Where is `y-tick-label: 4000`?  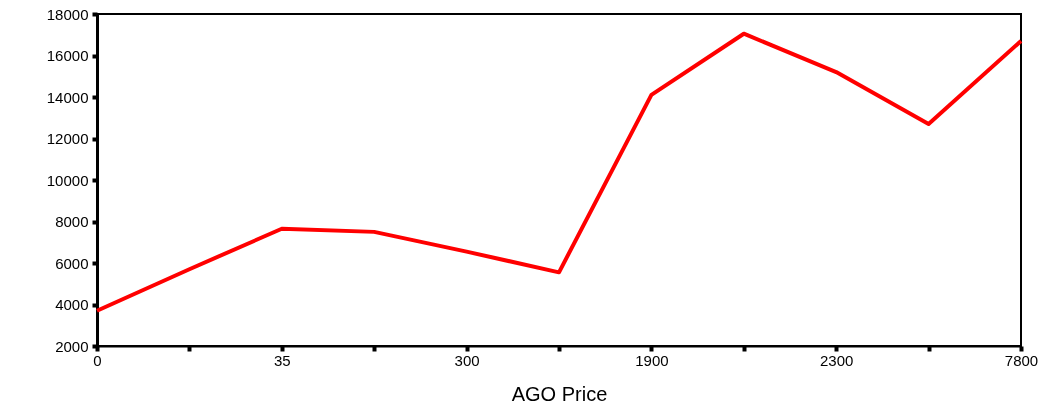 y-tick-label: 4000 is located at coordinates (72, 304).